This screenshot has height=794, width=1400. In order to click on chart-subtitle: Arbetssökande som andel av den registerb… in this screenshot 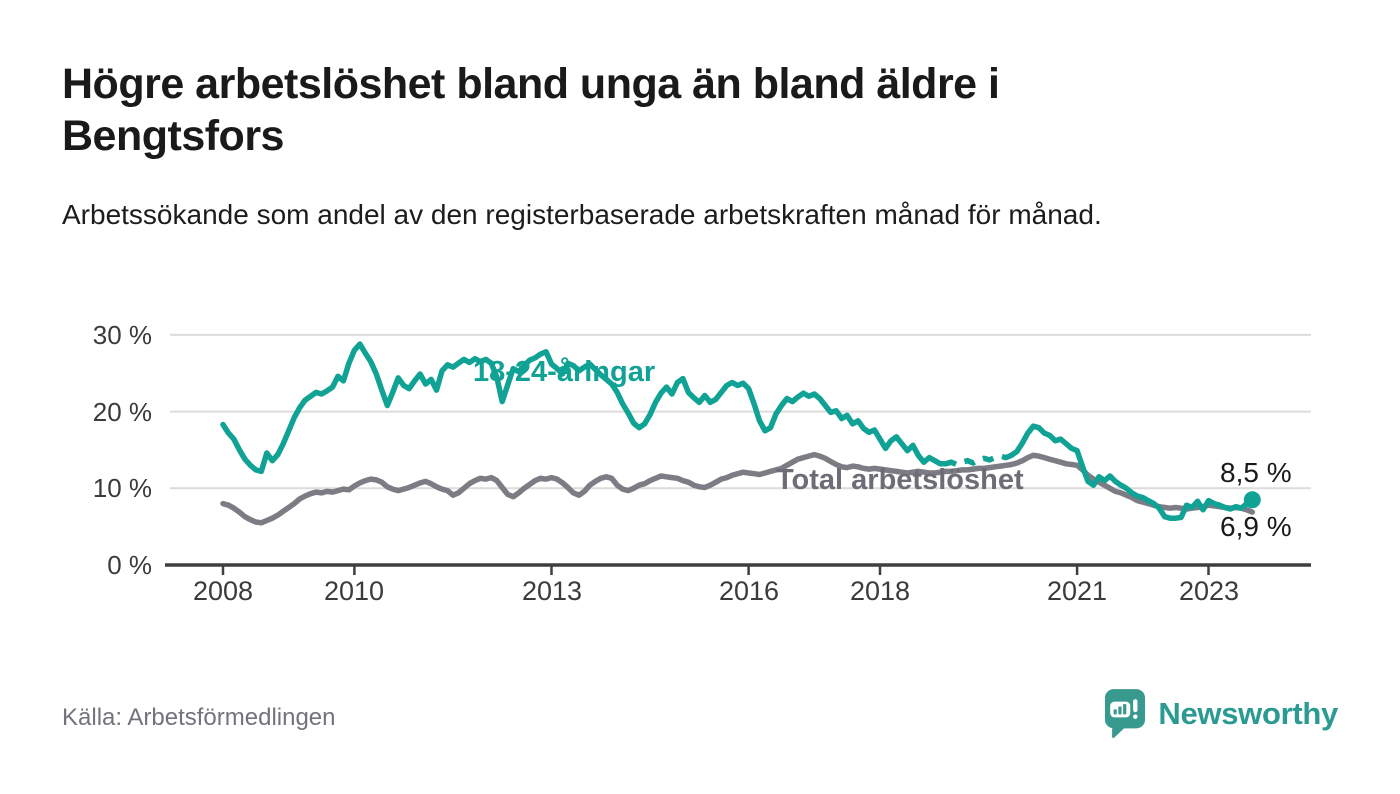, I will do `click(582, 214)`.